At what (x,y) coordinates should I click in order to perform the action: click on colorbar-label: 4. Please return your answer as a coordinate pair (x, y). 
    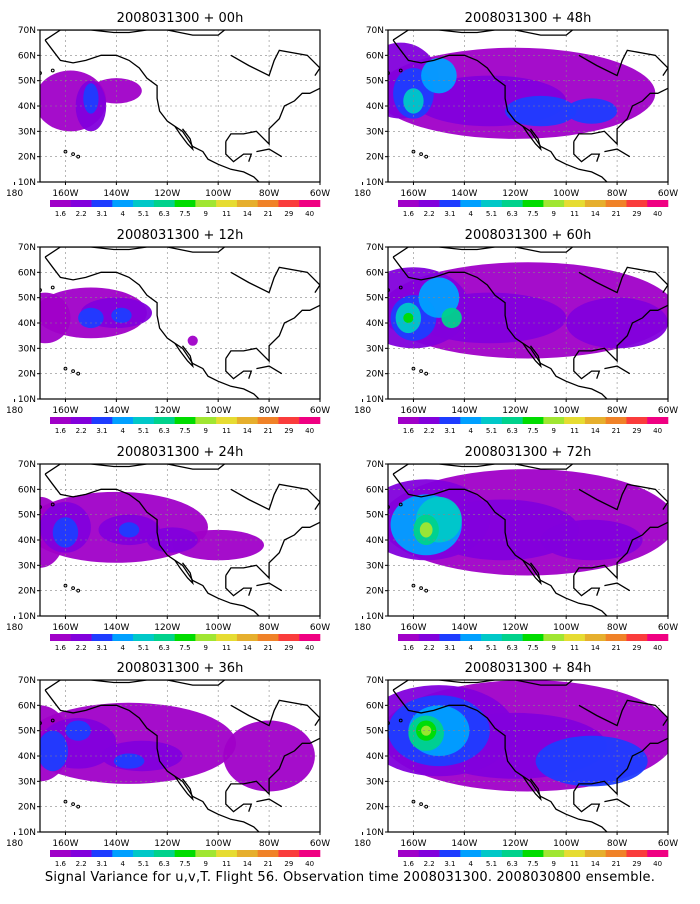
    Looking at the image, I should click on (122, 864).